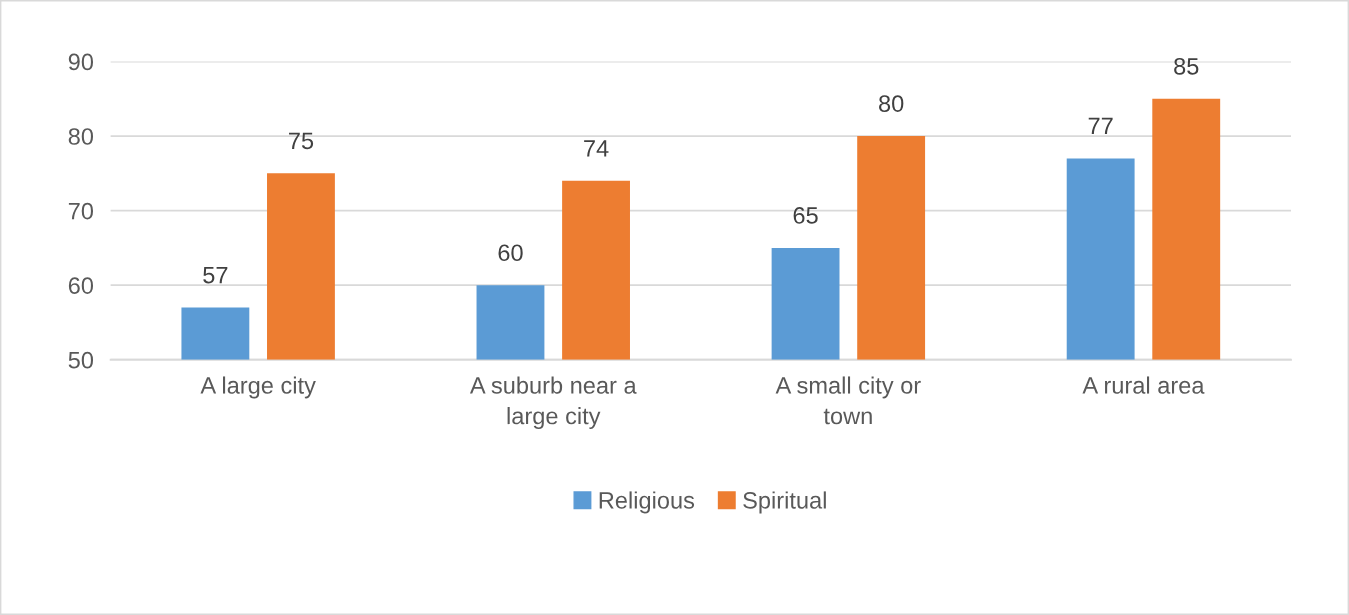  What do you see at coordinates (510, 253) in the screenshot?
I see `data-label: 60` at bounding box center [510, 253].